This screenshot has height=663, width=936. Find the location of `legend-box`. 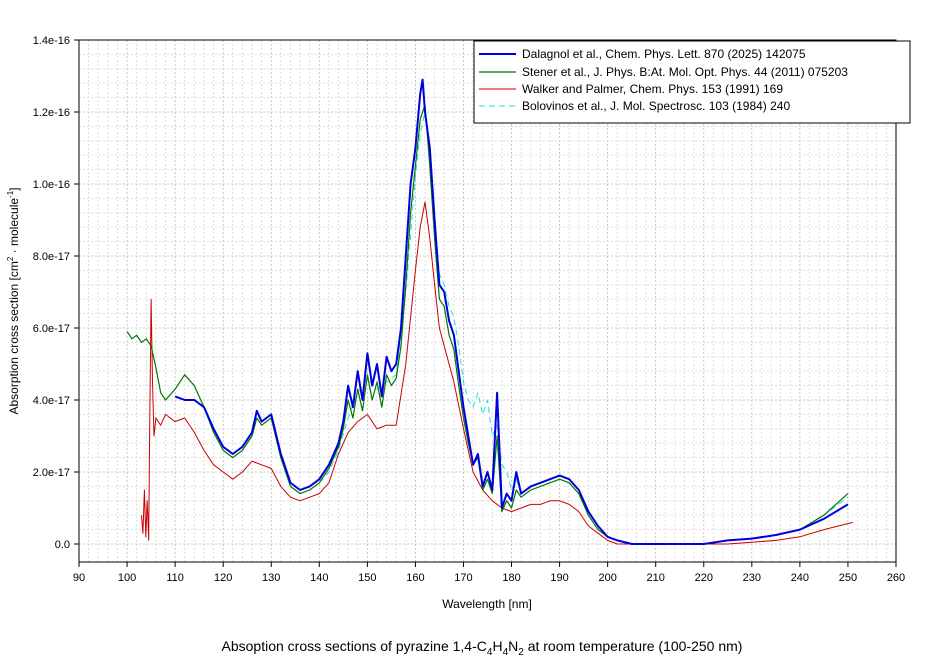

legend-box is located at coordinates (692, 82).